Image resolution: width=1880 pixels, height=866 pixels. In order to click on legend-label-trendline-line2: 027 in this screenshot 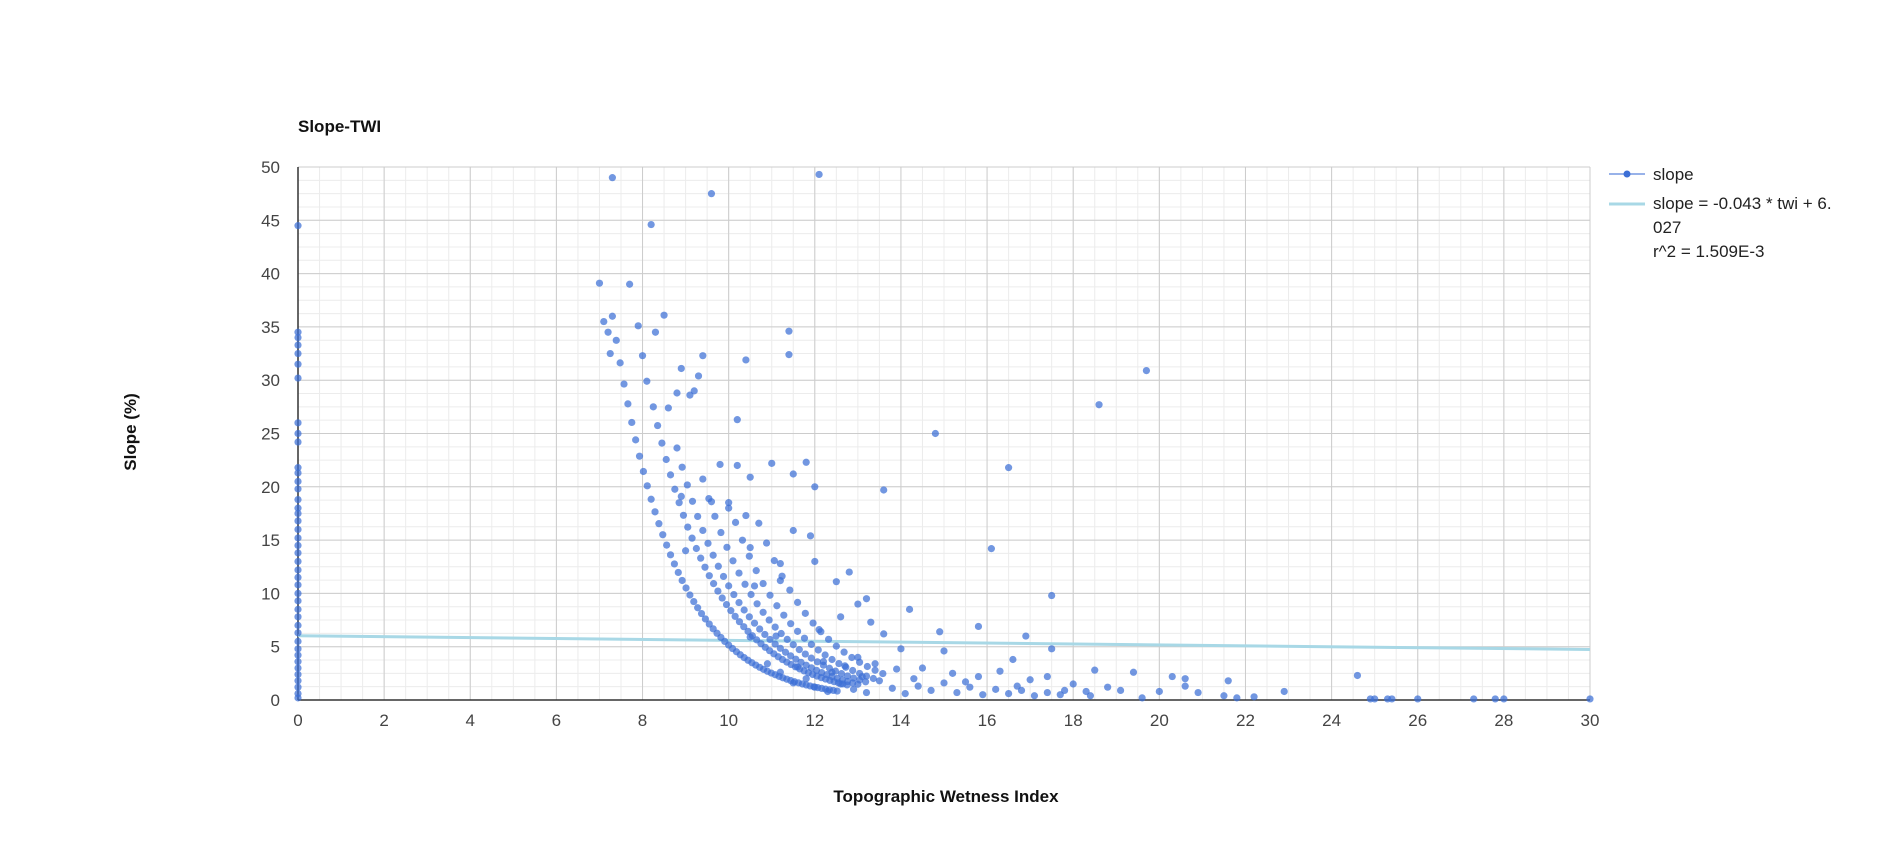, I will do `click(1667, 227)`.